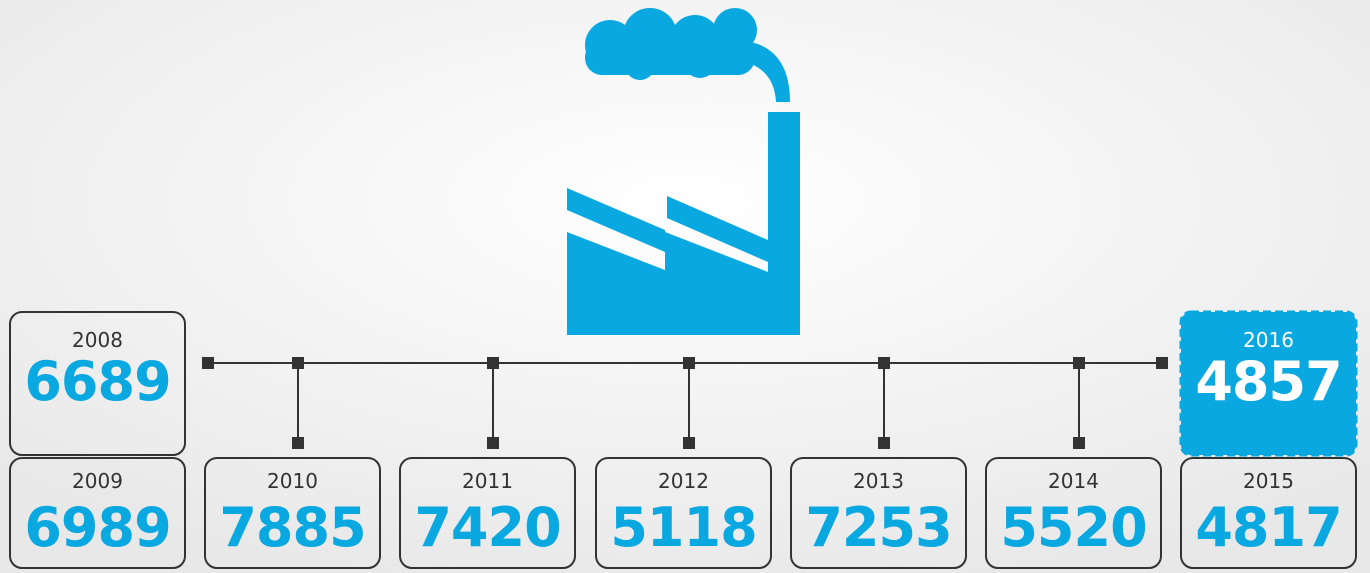 The height and width of the screenshot is (573, 1370). I want to click on year-label: 2008, so click(97, 340).